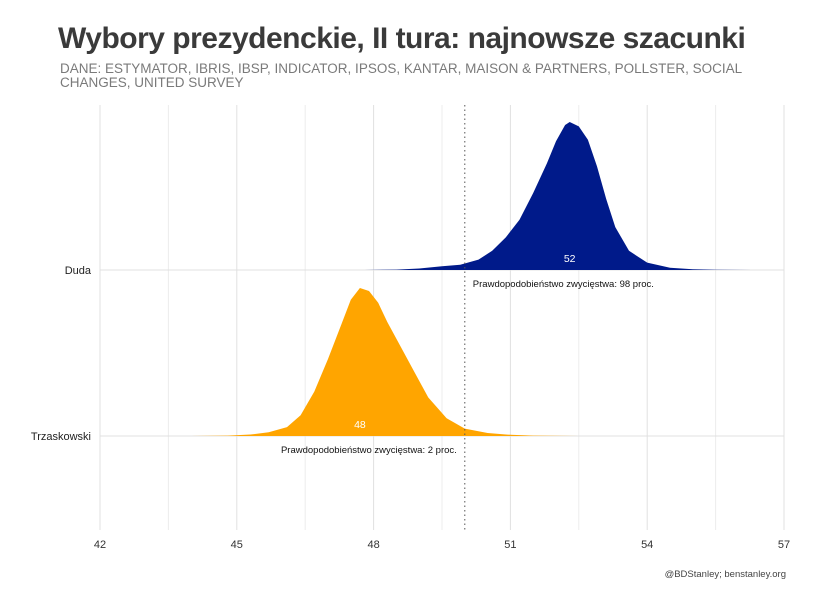  Describe the element at coordinates (784, 545) in the screenshot. I see `x-tick-label: 57` at that location.